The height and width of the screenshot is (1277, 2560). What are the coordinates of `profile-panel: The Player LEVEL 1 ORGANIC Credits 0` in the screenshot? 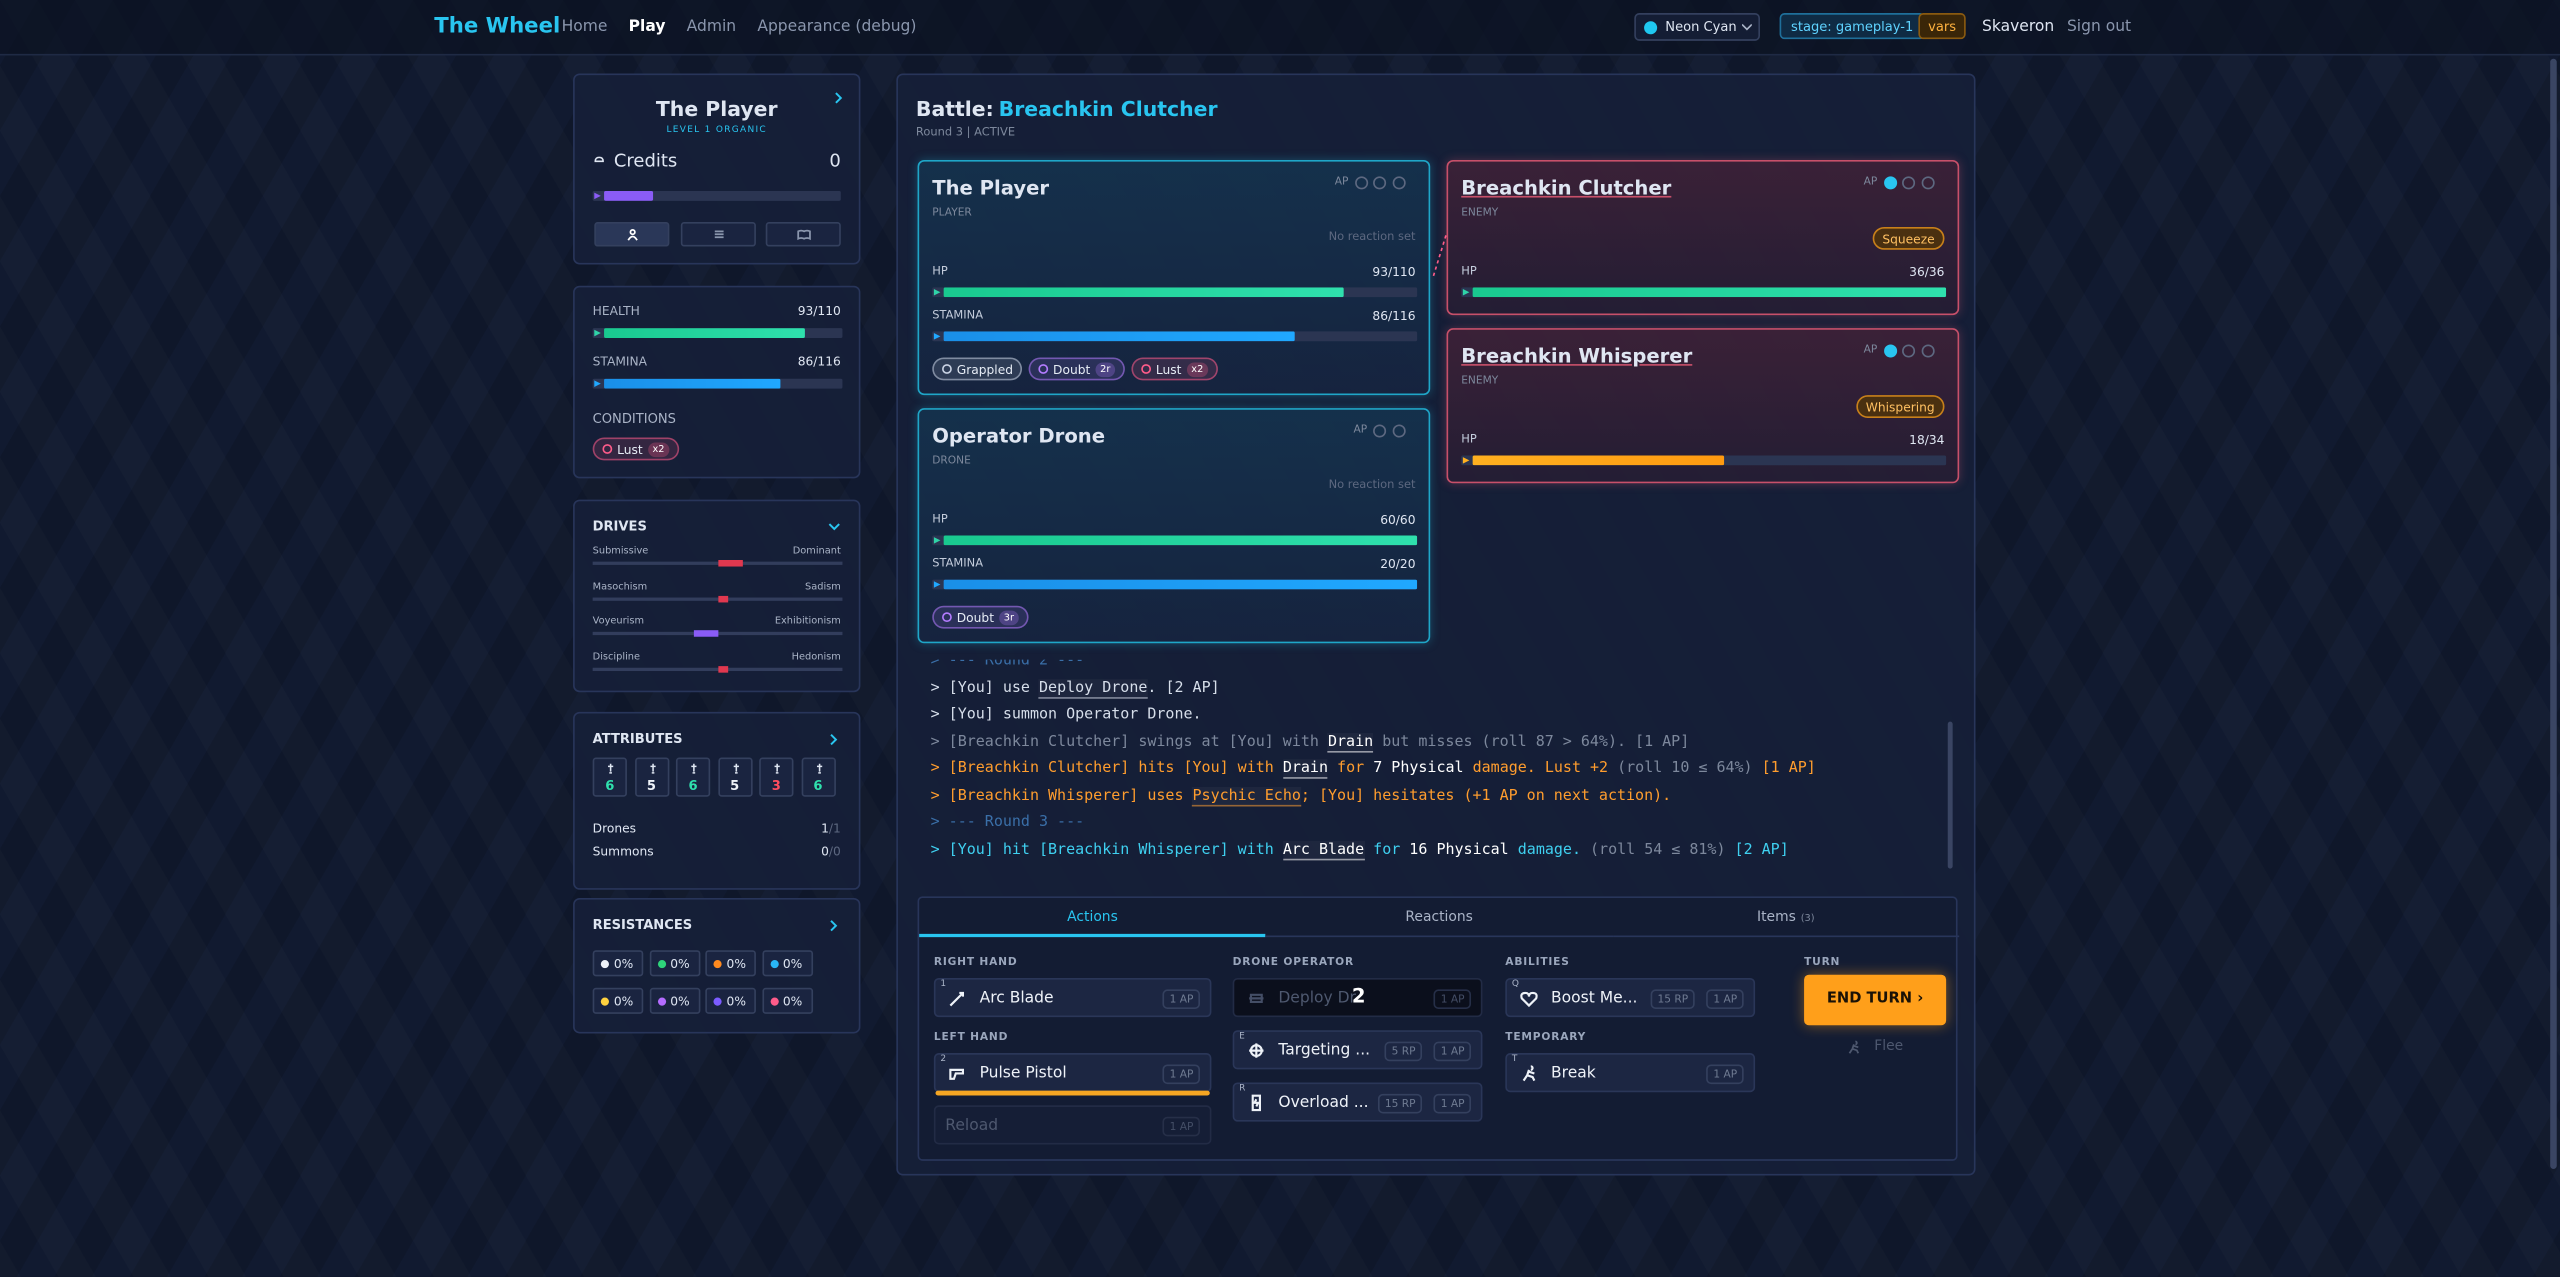 It's located at (717, 169).